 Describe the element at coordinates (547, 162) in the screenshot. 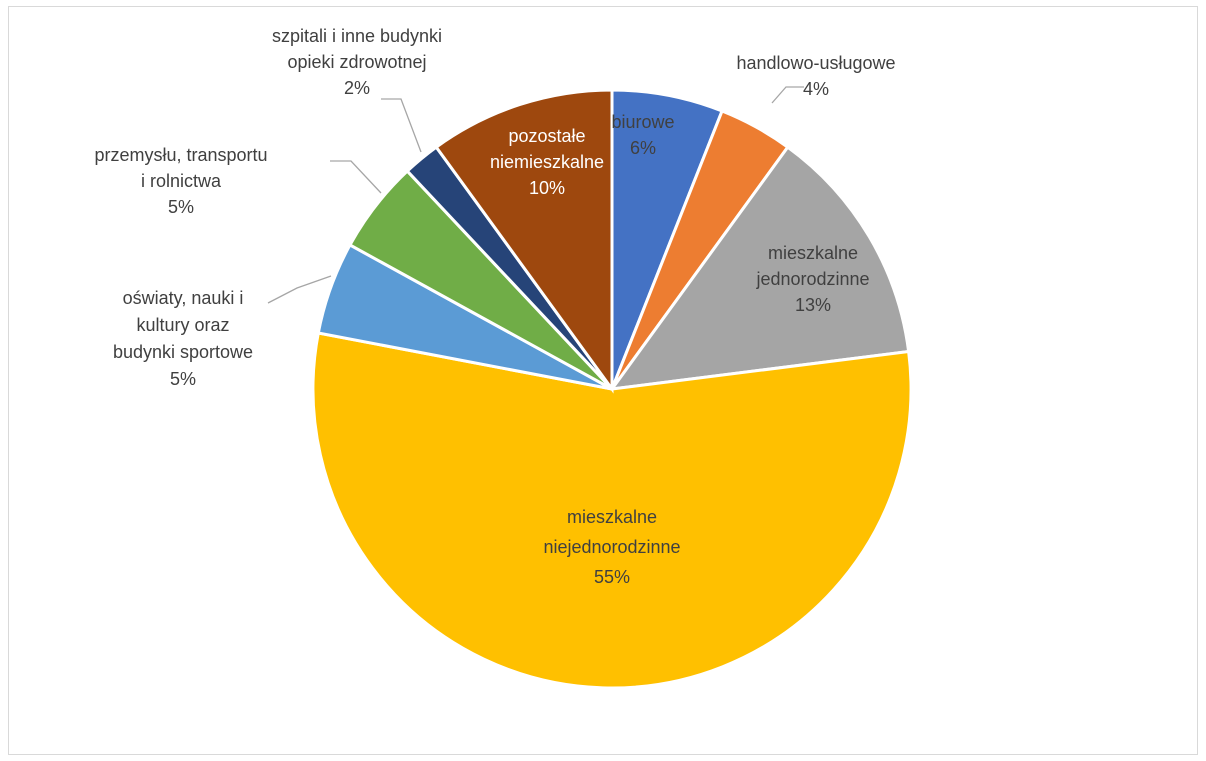

I see `slice-label-8: pozostałe niemieszkalne 10%` at that location.